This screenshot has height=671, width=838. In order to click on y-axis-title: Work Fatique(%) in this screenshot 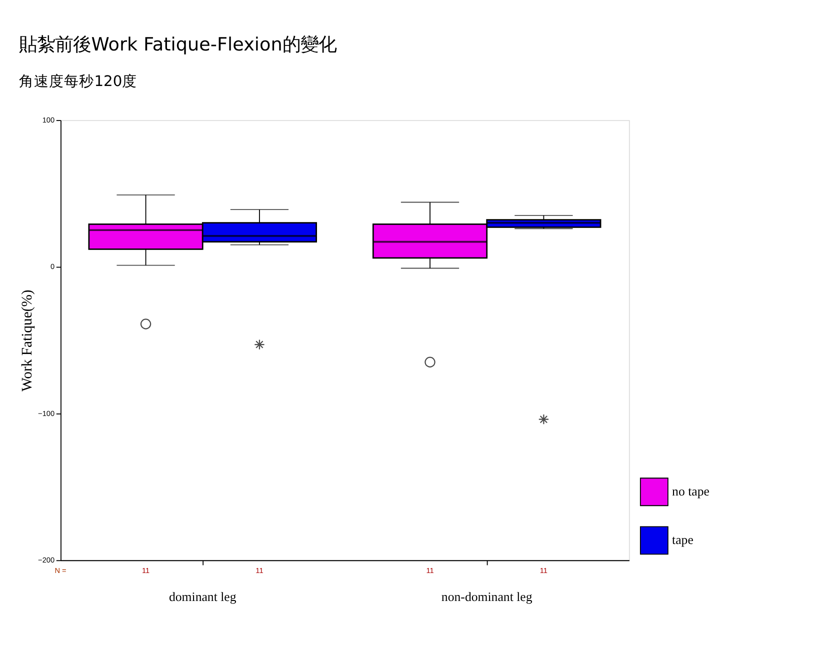, I will do `click(28, 341)`.